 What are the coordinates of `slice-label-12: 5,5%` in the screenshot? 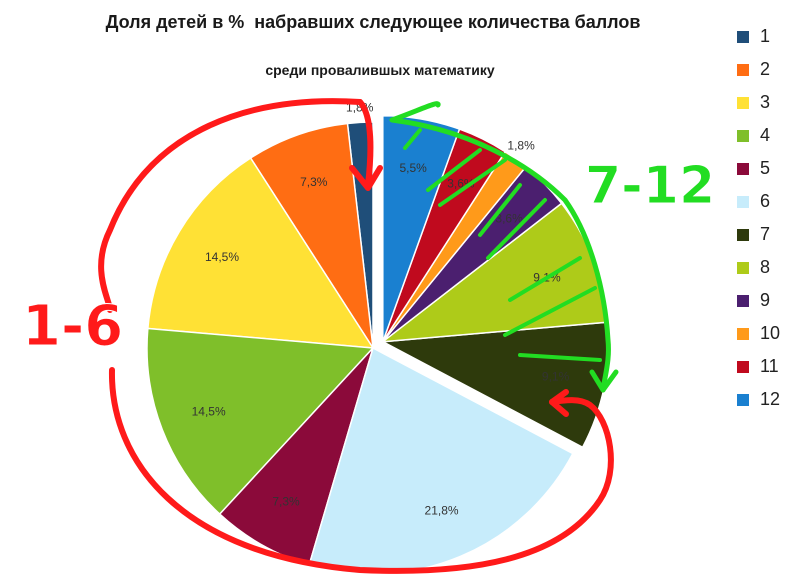 It's located at (413, 168).